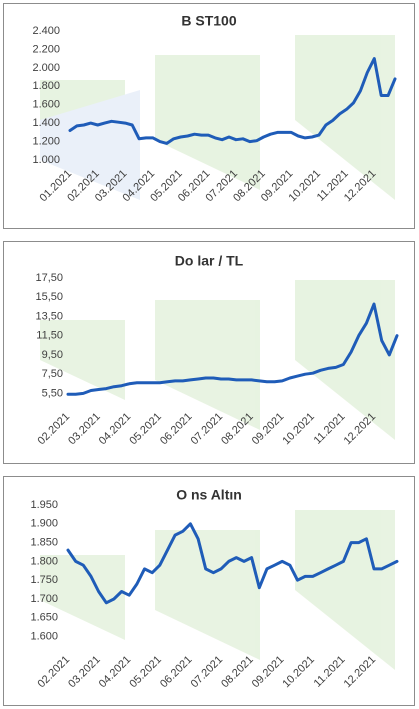 The width and height of the screenshot is (419, 709). What do you see at coordinates (49, 316) in the screenshot?
I see `y-tick-label: 13,50` at bounding box center [49, 316].